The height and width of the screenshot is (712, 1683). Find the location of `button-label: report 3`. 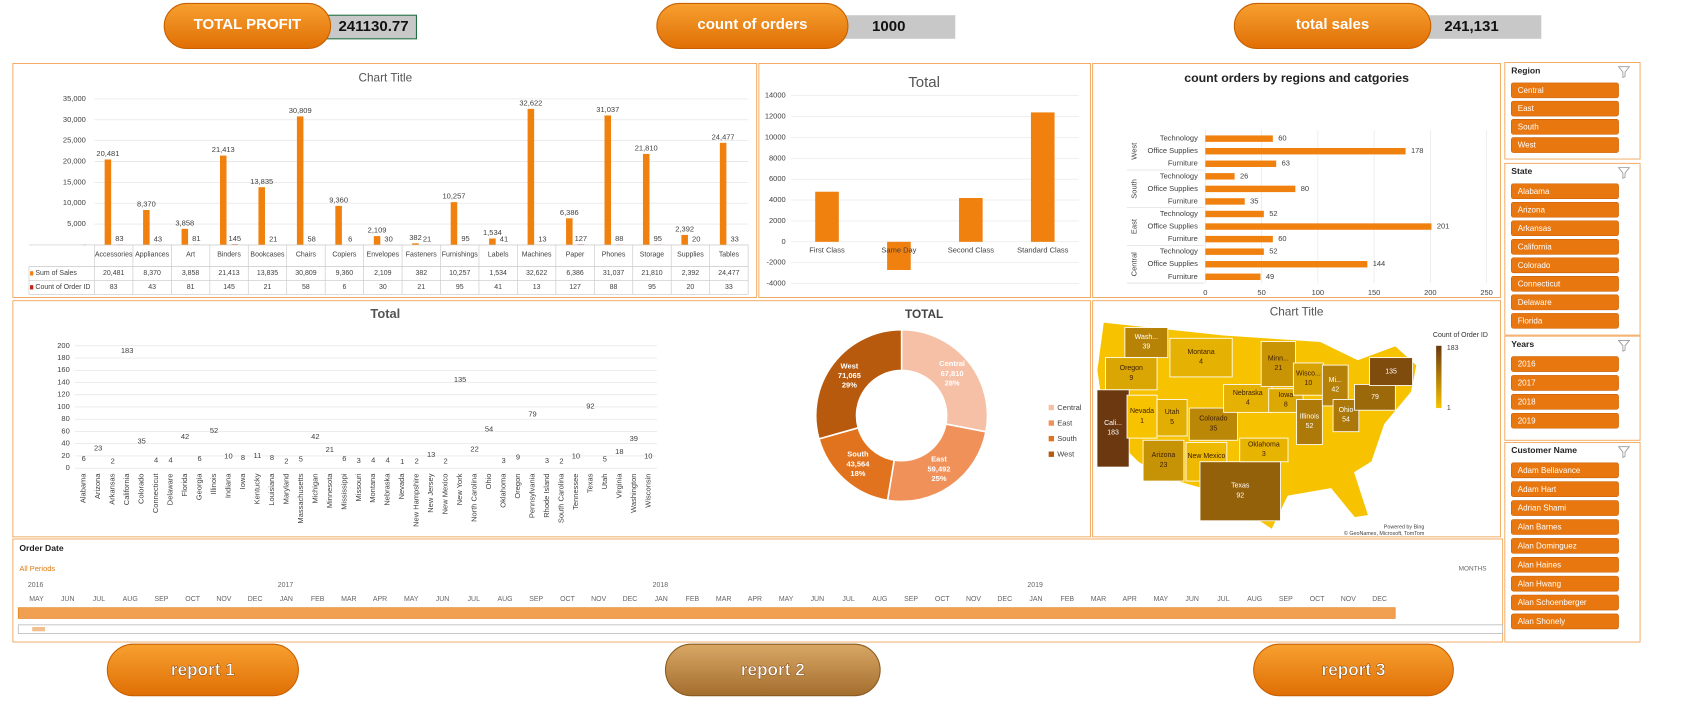

button-label: report 3 is located at coordinates (1354, 670).